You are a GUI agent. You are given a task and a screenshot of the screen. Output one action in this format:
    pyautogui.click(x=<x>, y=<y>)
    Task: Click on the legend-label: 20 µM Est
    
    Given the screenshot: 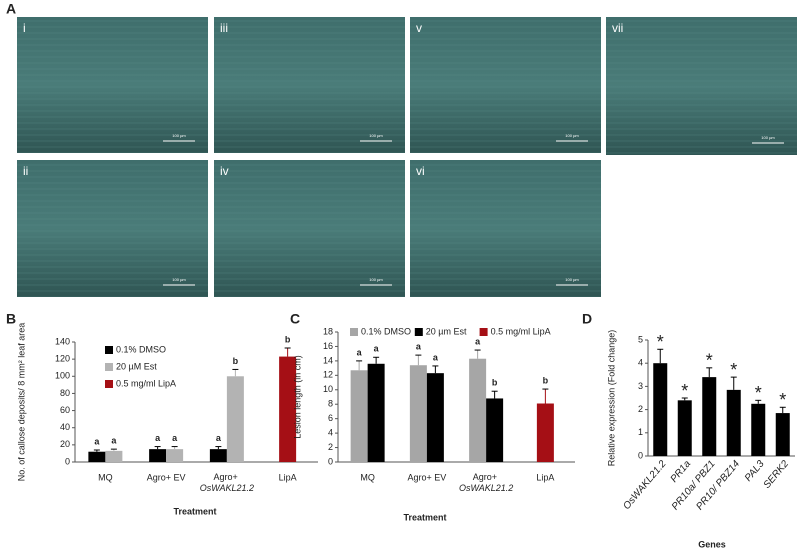 What is the action you would take?
    pyautogui.click(x=136, y=366)
    